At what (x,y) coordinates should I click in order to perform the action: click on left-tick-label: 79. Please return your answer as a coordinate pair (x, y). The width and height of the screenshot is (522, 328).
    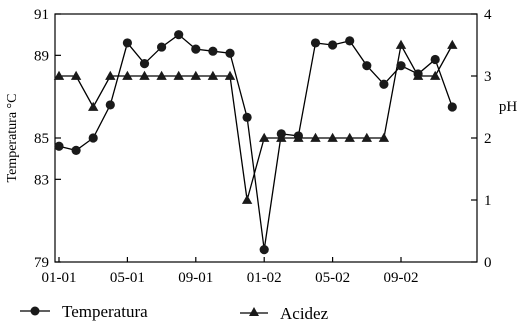
    Looking at the image, I should click on (41, 263).